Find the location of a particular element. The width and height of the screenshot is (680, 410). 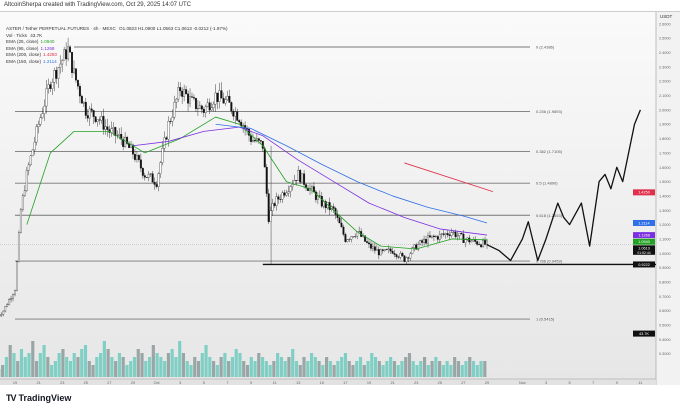

fib-level-label: 0.786 (0.9459) is located at coordinates (549, 261).